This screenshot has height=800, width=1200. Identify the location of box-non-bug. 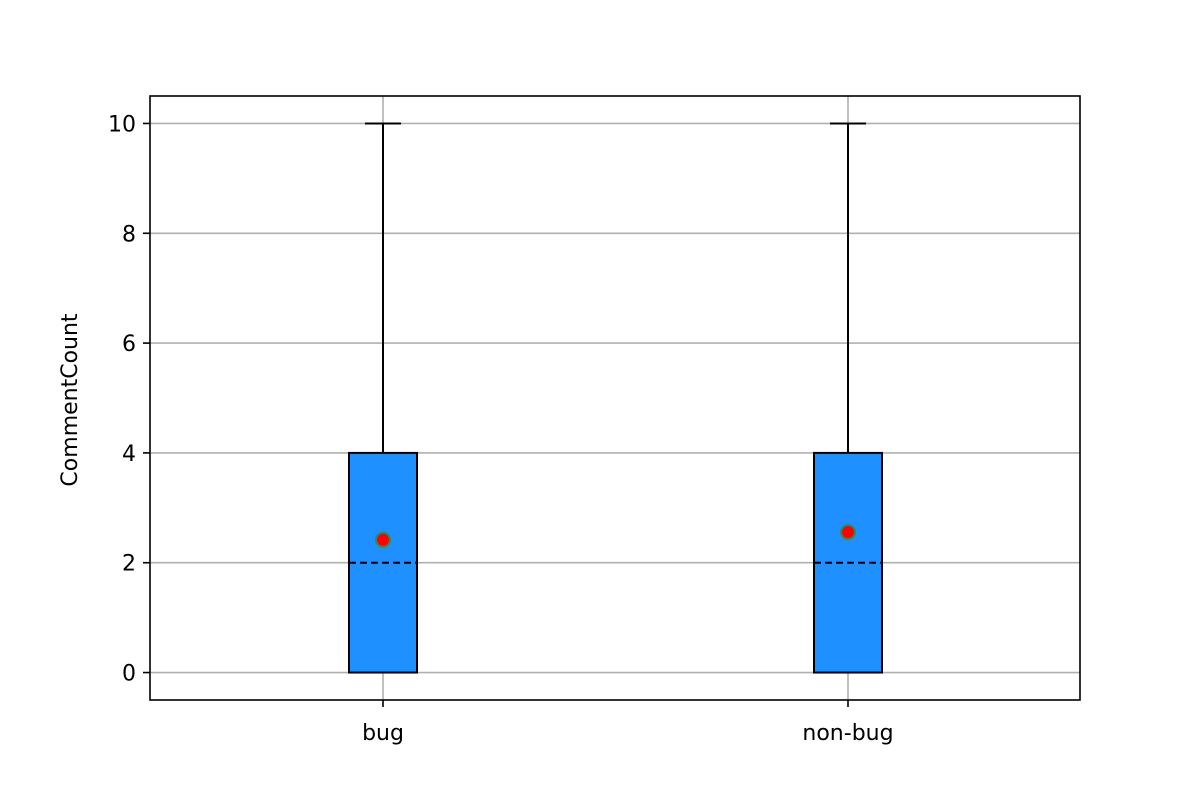
(848, 398).